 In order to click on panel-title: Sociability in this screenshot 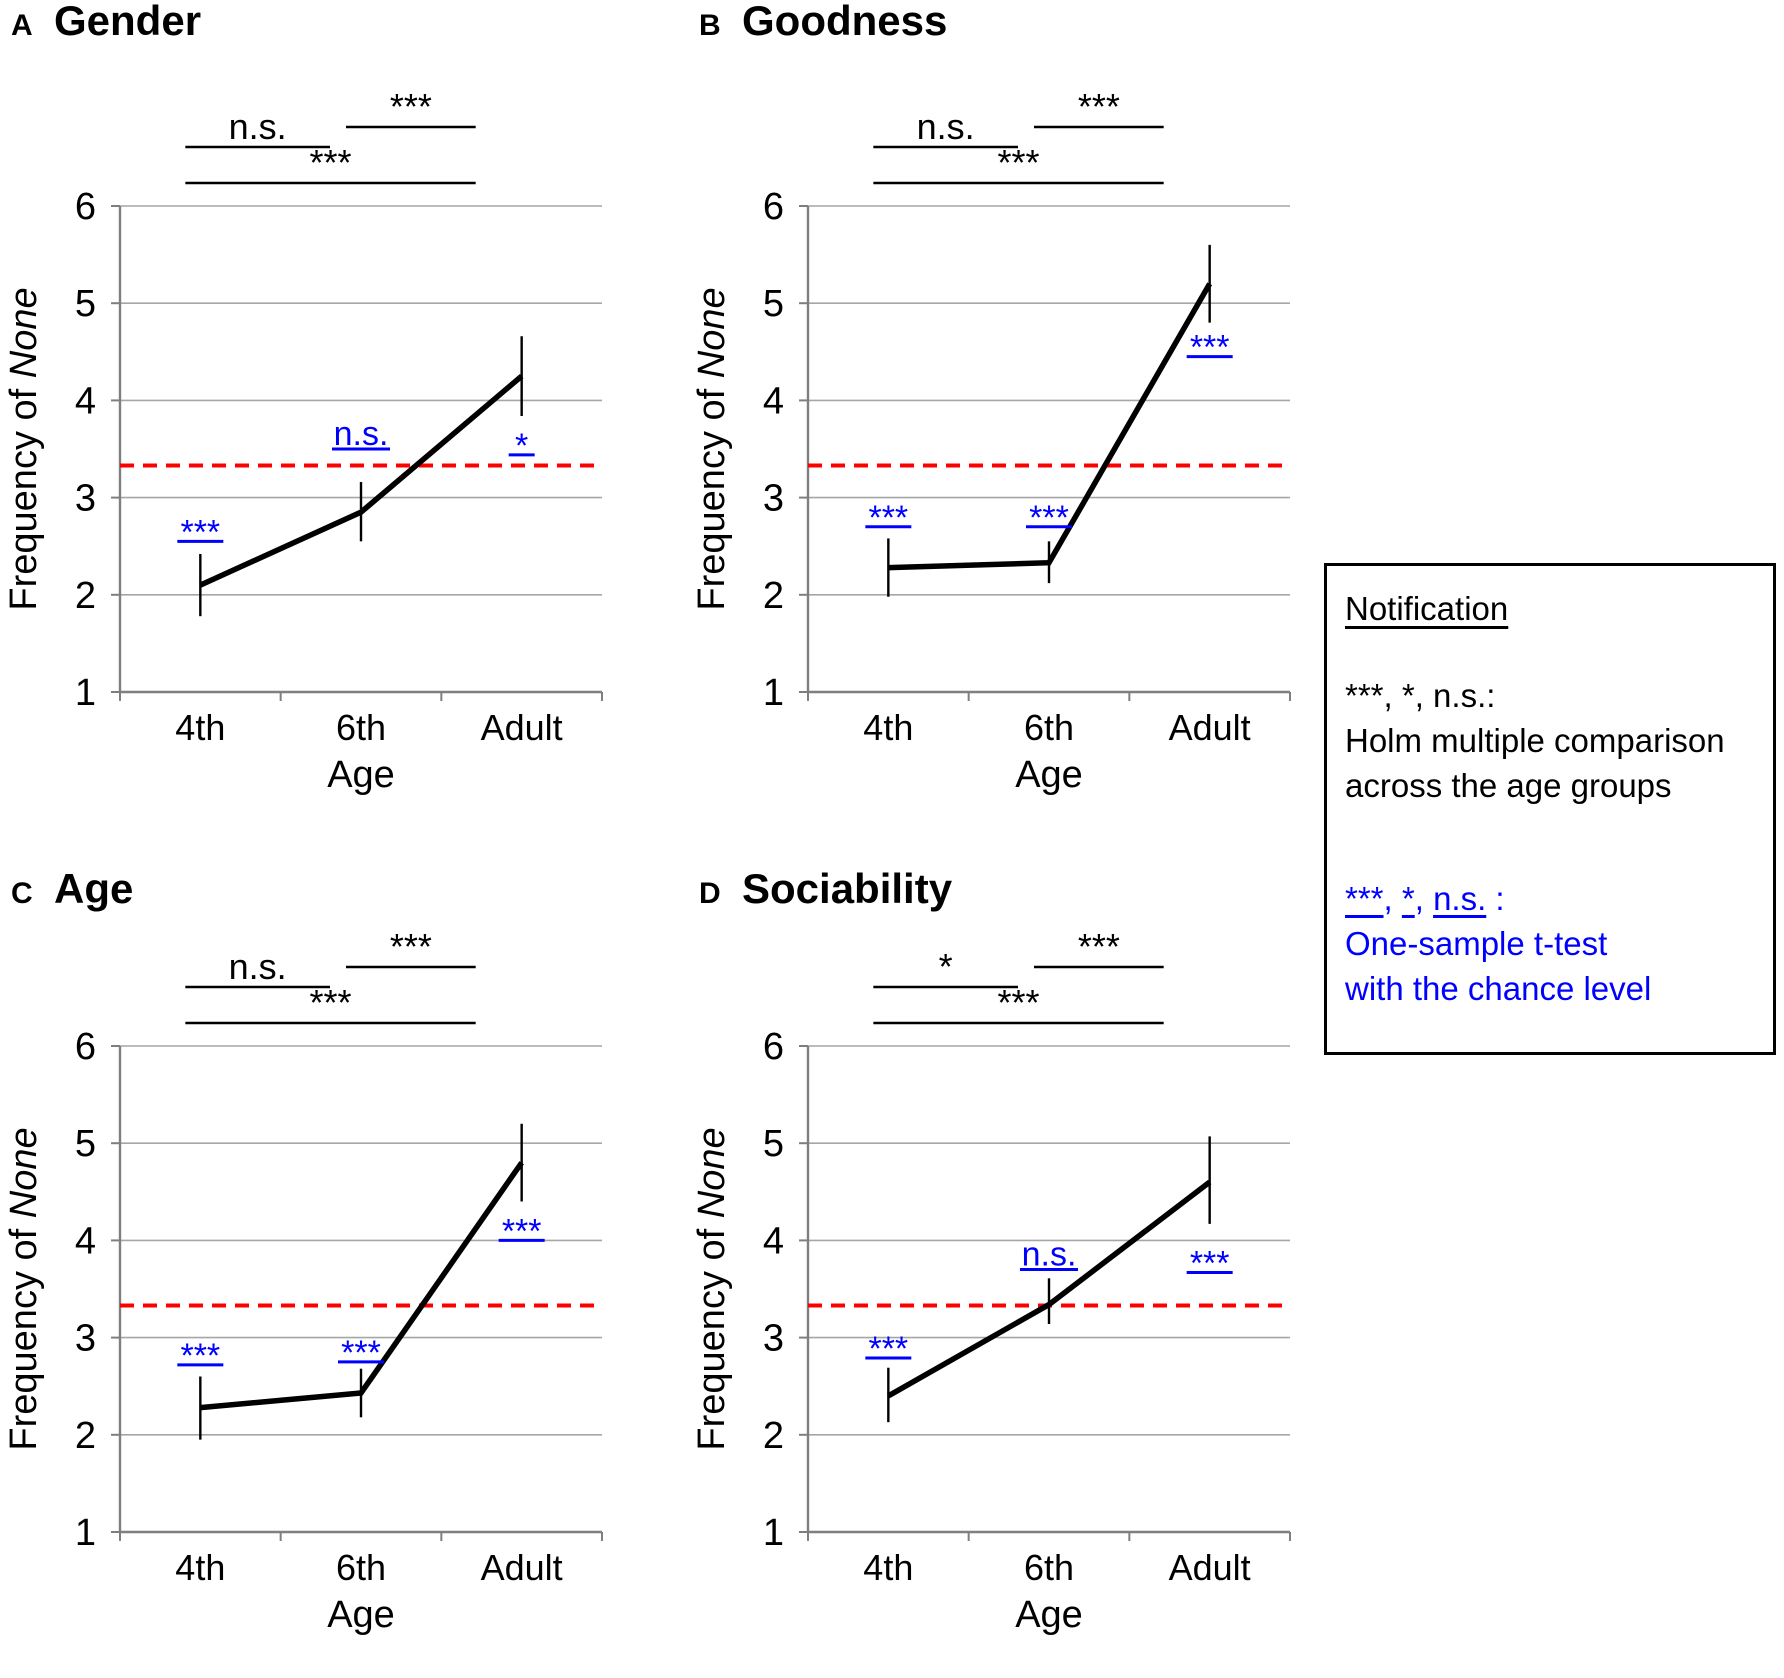, I will do `click(847, 888)`.